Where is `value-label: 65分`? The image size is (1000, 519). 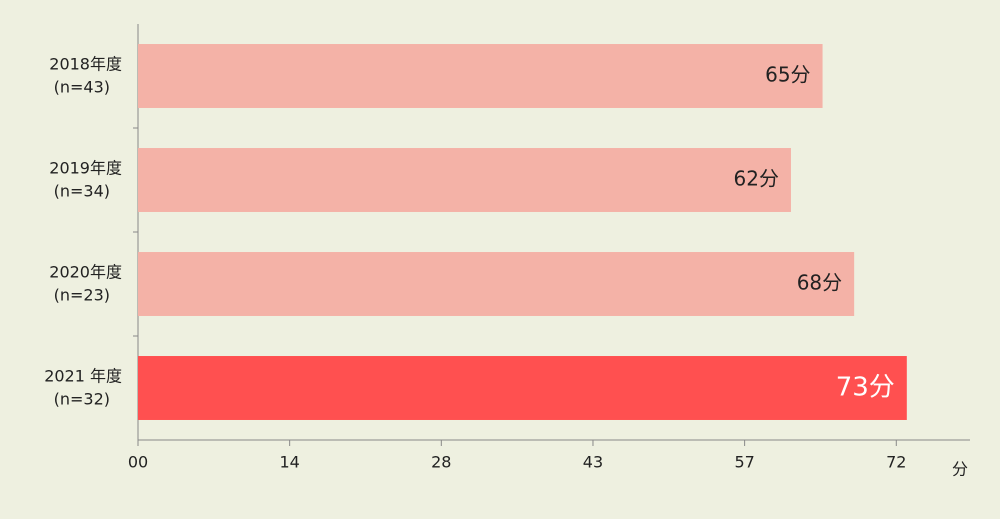
value-label: 65分 is located at coordinates (787, 75).